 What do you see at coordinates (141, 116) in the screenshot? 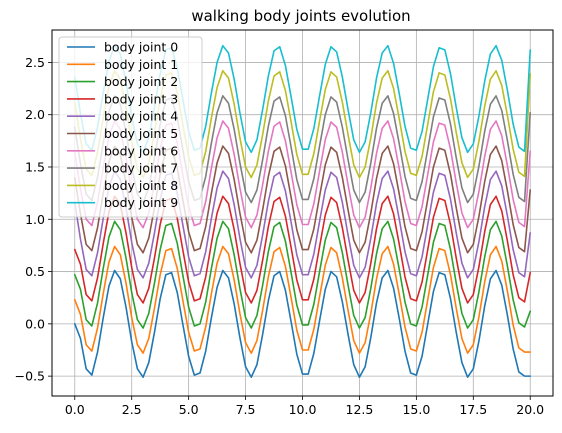
I see `legend-label-4: body joint 4` at bounding box center [141, 116].